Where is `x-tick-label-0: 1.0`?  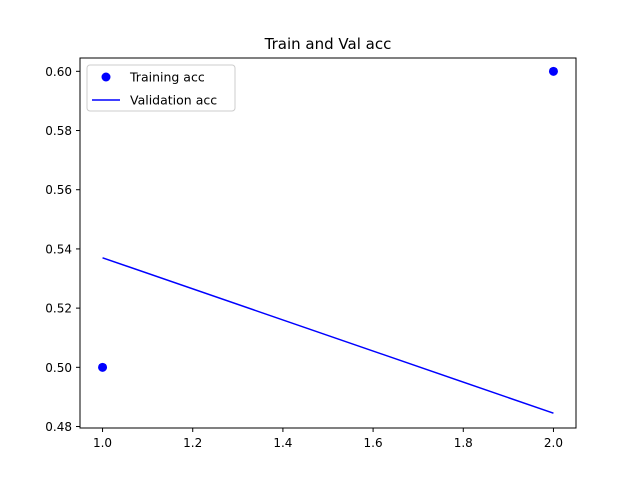 x-tick-label-0: 1.0 is located at coordinates (102, 443).